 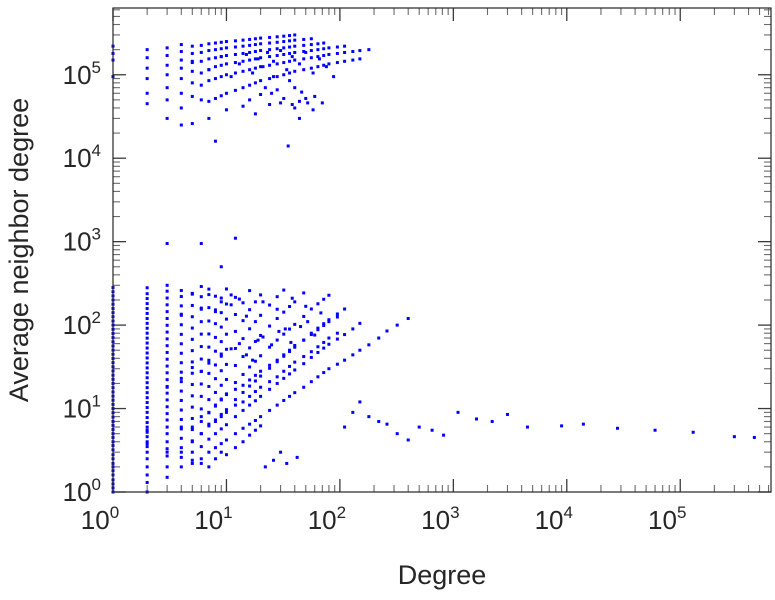 I want to click on tick-label: 10⁵, so click(x=82, y=74).